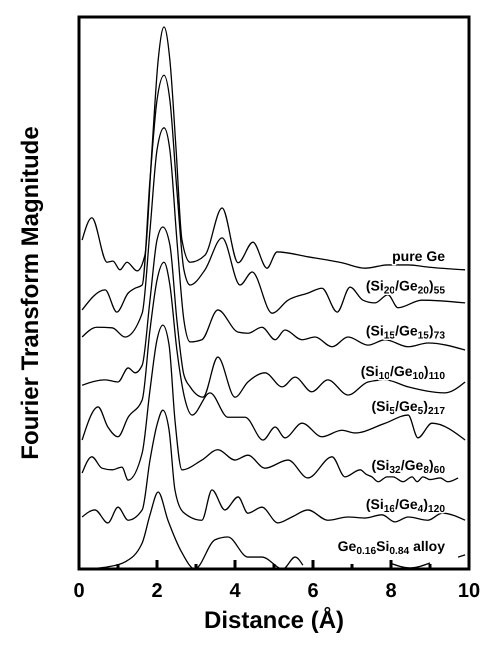 The image size is (483, 645). What do you see at coordinates (403, 372) in the screenshot?
I see `series-label: (Si$_{10}$/Ge$_{10}$)$_{110}$` at bounding box center [403, 372].